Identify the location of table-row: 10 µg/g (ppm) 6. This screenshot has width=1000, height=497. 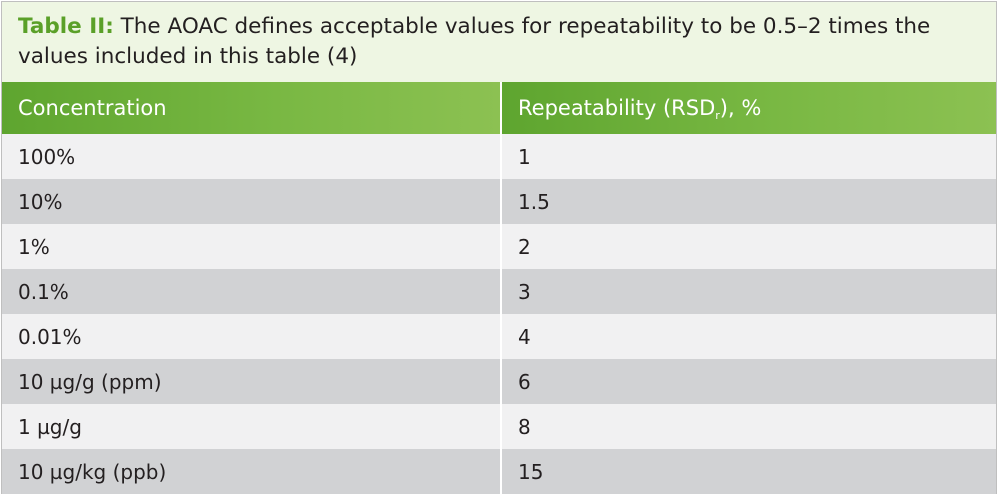
(499, 381).